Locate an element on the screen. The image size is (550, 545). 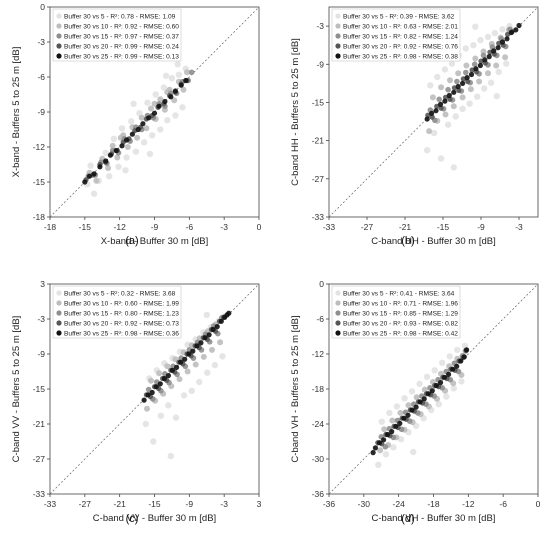
y-tick-label: -15 is located at coordinates (39, 389).